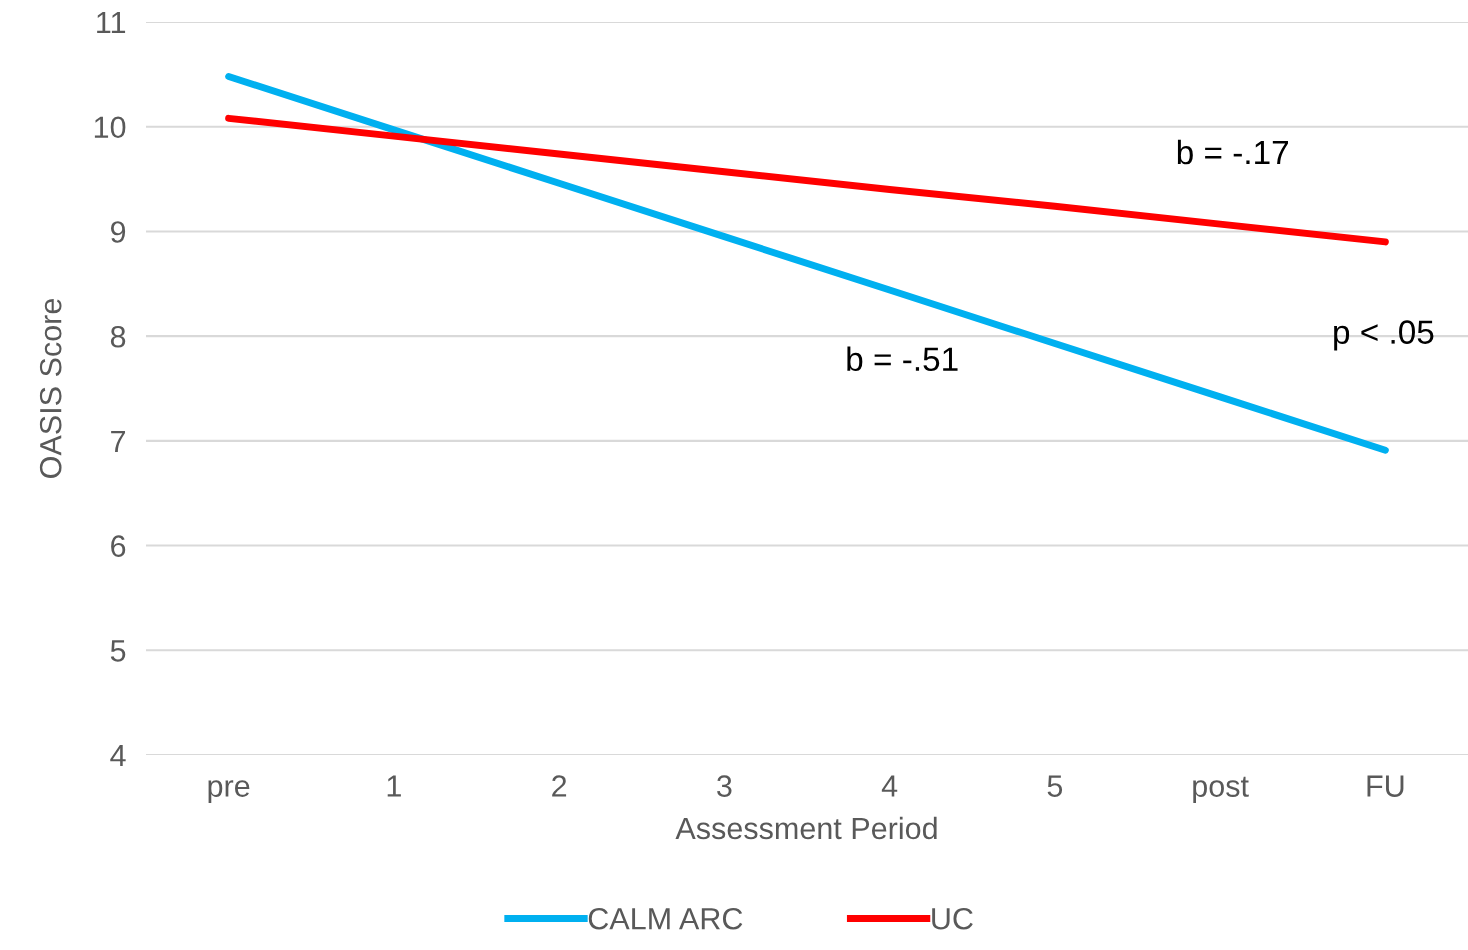 This screenshot has height=950, width=1468. What do you see at coordinates (902, 359) in the screenshot?
I see `annotation: b = -.51` at bounding box center [902, 359].